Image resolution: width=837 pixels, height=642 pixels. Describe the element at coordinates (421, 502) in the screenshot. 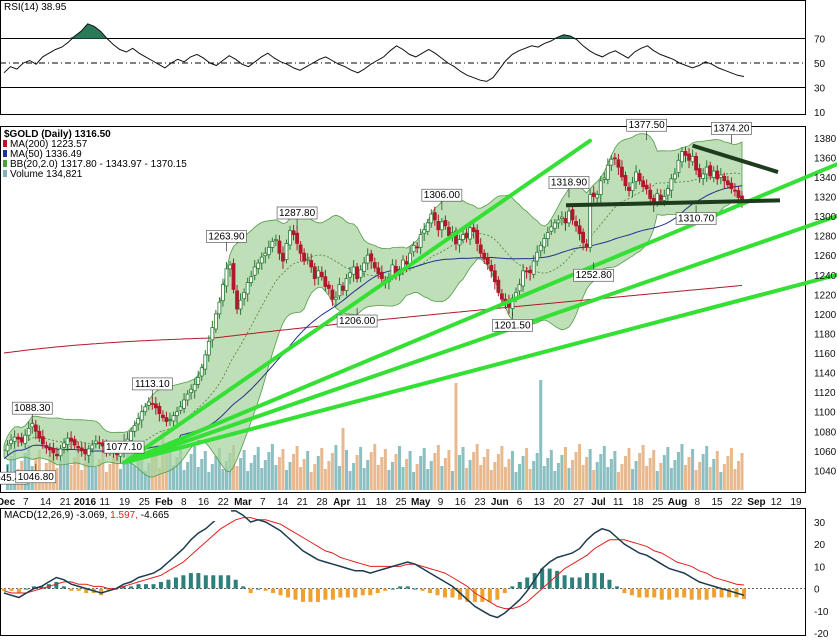

I see `date-tick-label: May` at that location.